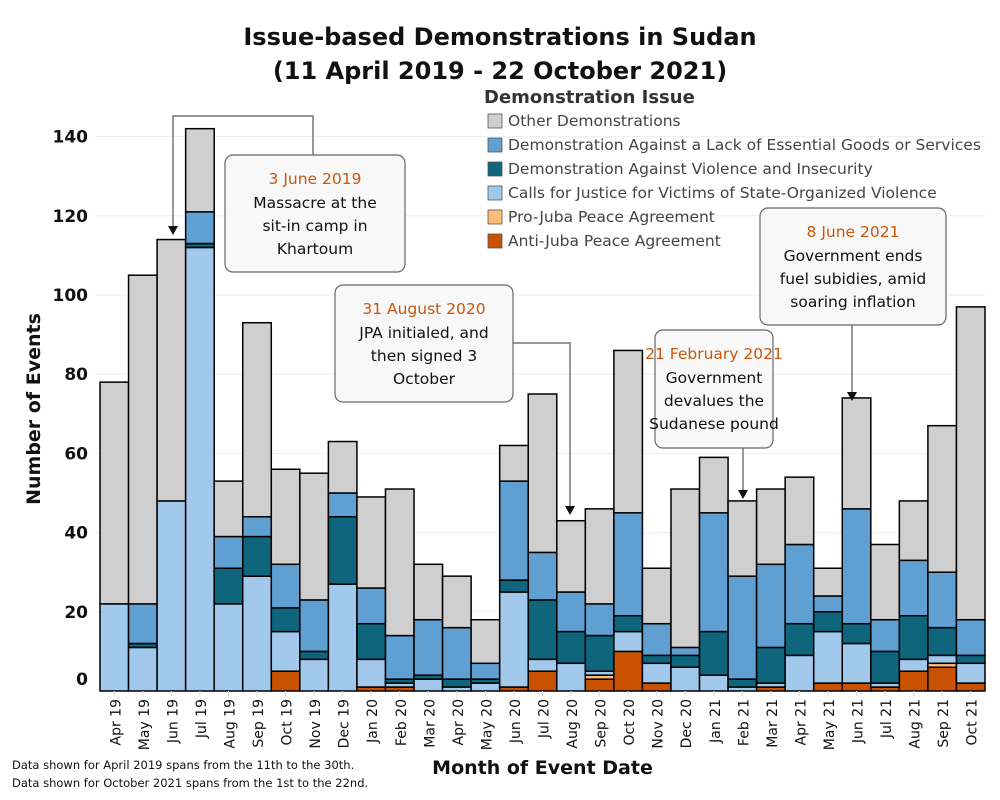  What do you see at coordinates (594, 121) in the screenshot?
I see `legend-label: Other Demonstrations` at bounding box center [594, 121].